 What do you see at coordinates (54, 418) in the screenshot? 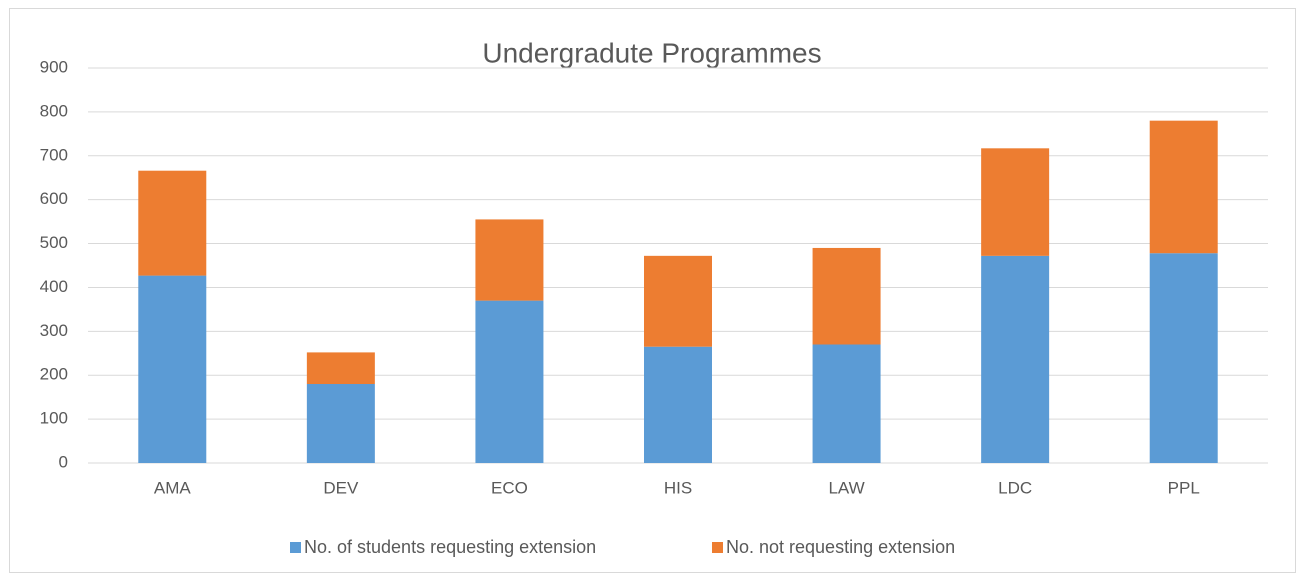
I see `y-tick-label: 100` at bounding box center [54, 418].